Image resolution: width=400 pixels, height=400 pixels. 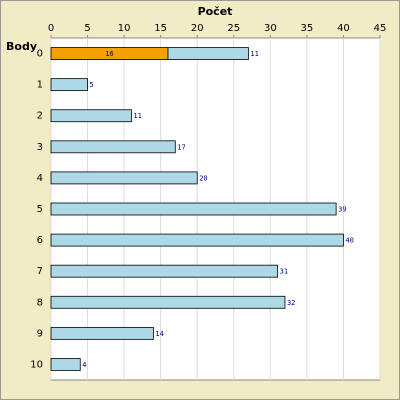 I want to click on value-label: 20, so click(x=203, y=178).